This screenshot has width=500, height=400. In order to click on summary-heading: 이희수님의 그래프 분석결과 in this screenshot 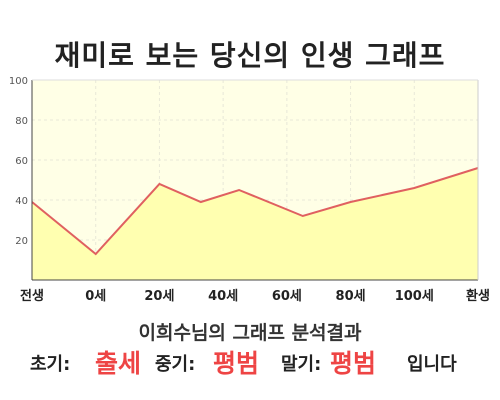, I will do `click(250, 333)`.